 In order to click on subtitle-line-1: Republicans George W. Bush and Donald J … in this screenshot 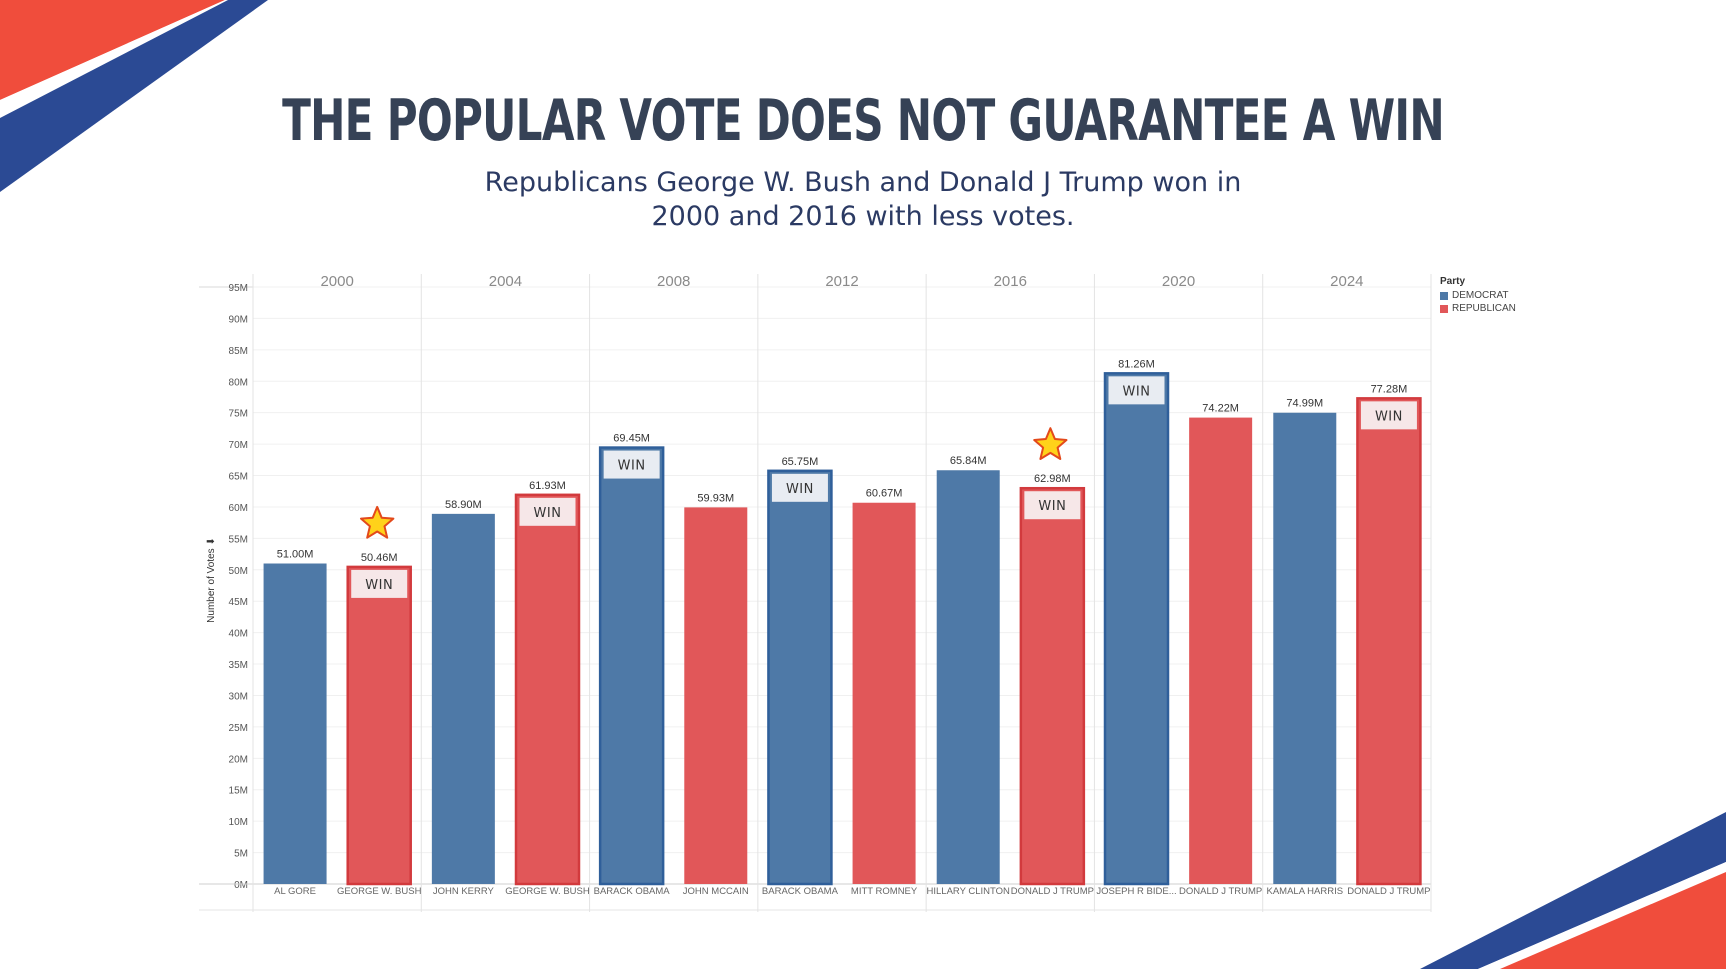, I will do `click(863, 182)`.